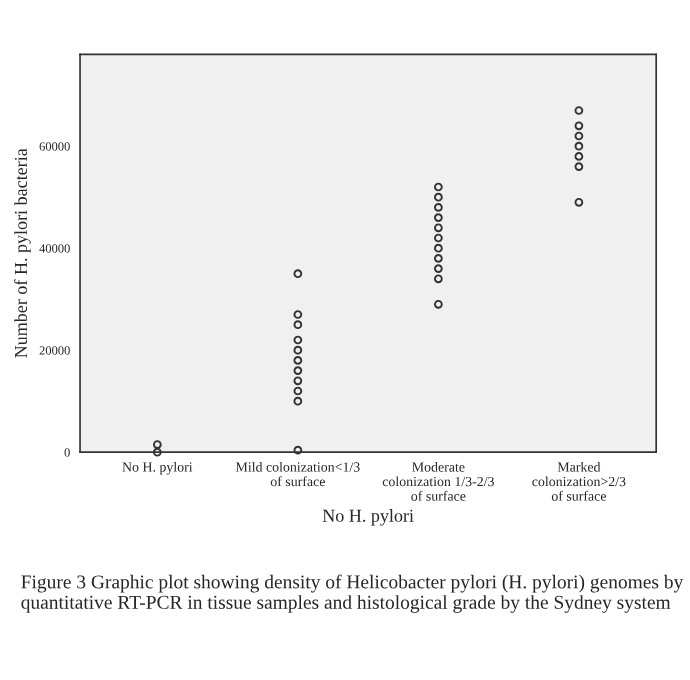 Image resolution: width=690 pixels, height=680 pixels. I want to click on x-axis-title: No H. pylori, so click(368, 517).